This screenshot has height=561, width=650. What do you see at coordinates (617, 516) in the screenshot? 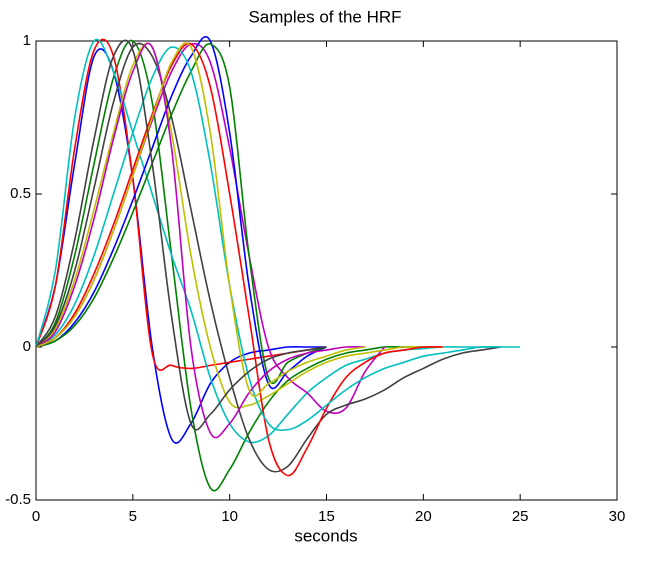
I see `x-tick-label: 30` at bounding box center [617, 516].